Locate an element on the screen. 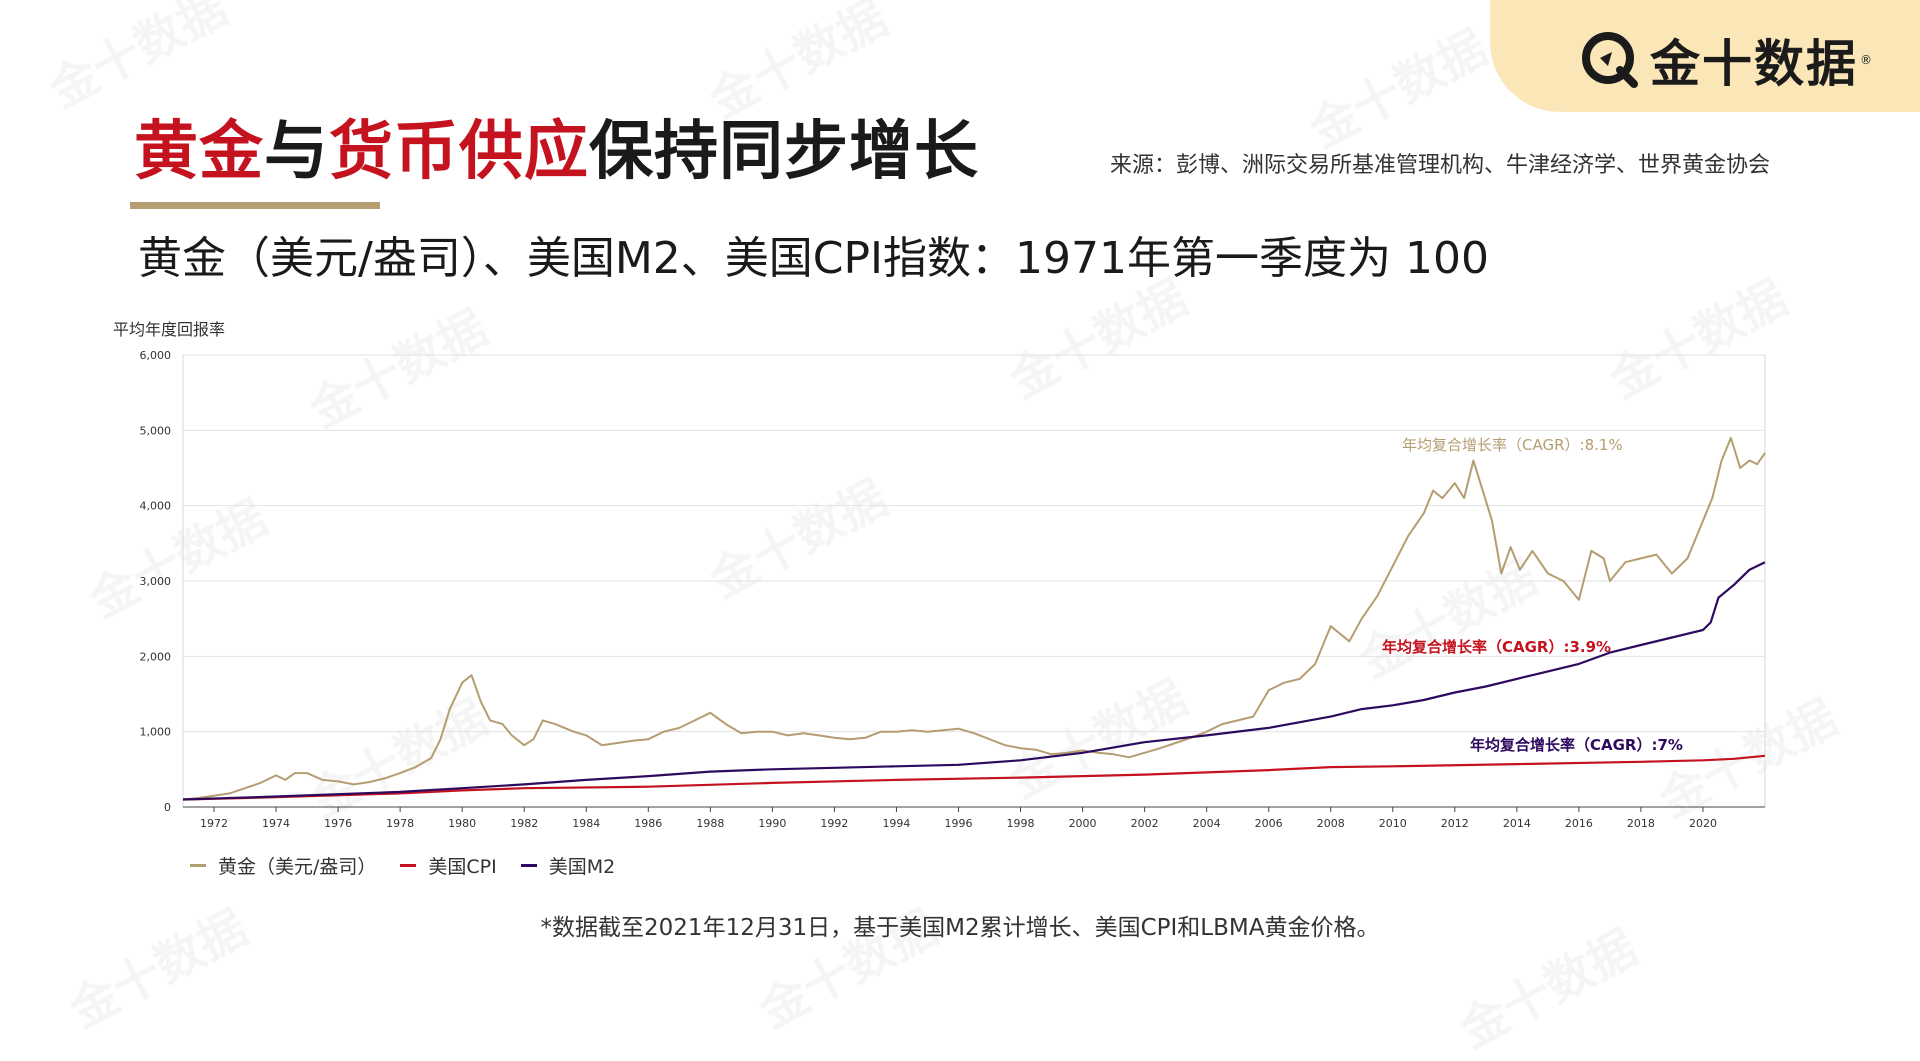 The image size is (1920, 1061). title-part-money-supply: 货币供应 is located at coordinates (459, 152).